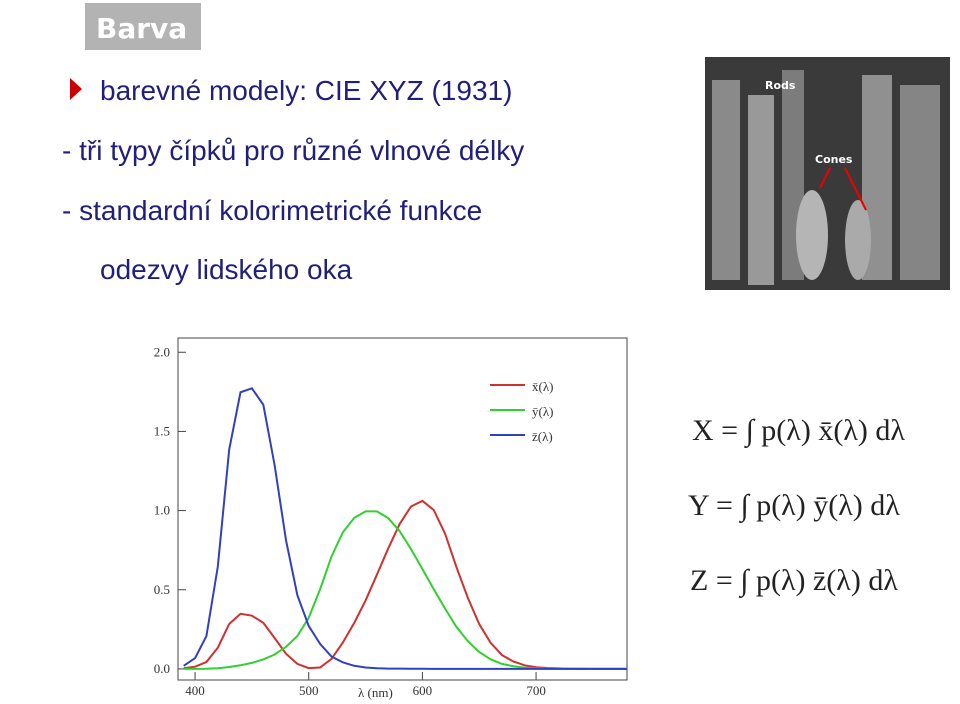  Describe the element at coordinates (798, 431) in the screenshot. I see `equation: X = ∫ p(λ) x̄(λ) dλ` at that location.